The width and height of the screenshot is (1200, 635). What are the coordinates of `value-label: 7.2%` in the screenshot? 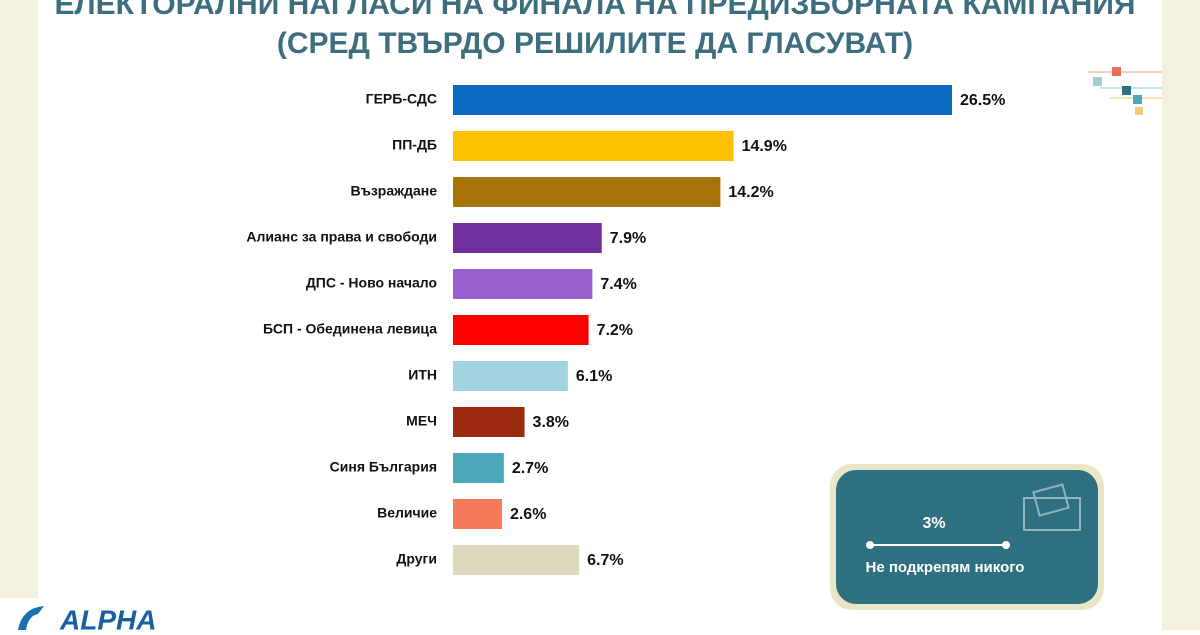 It's located at (615, 330).